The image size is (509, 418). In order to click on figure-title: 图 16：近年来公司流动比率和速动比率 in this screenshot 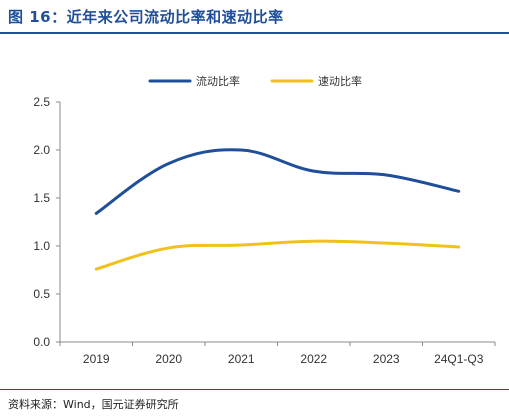, I will do `click(146, 17)`.